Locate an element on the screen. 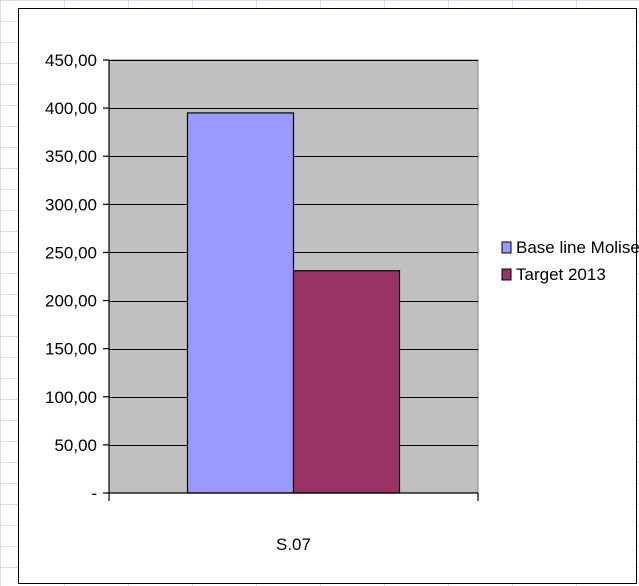  legend-label: Base line Molise is located at coordinates (577, 247).